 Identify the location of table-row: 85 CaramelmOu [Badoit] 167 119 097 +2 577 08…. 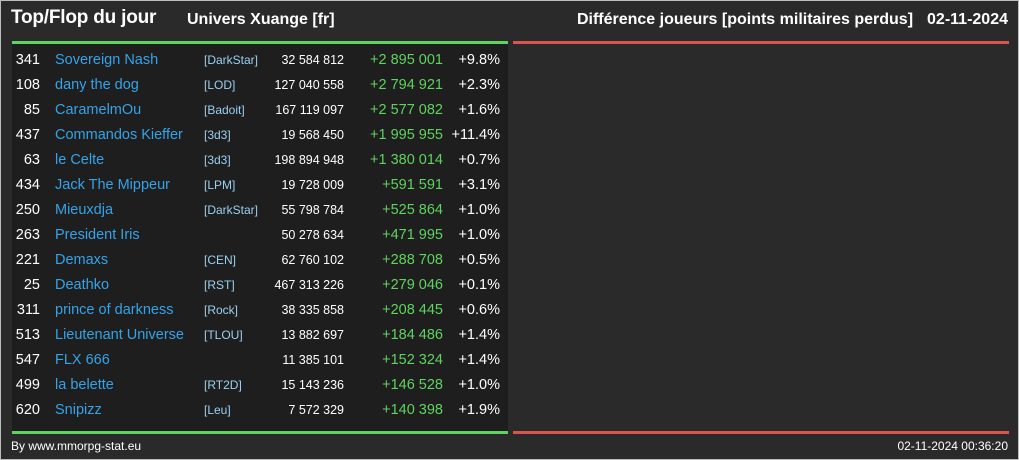
(260, 110).